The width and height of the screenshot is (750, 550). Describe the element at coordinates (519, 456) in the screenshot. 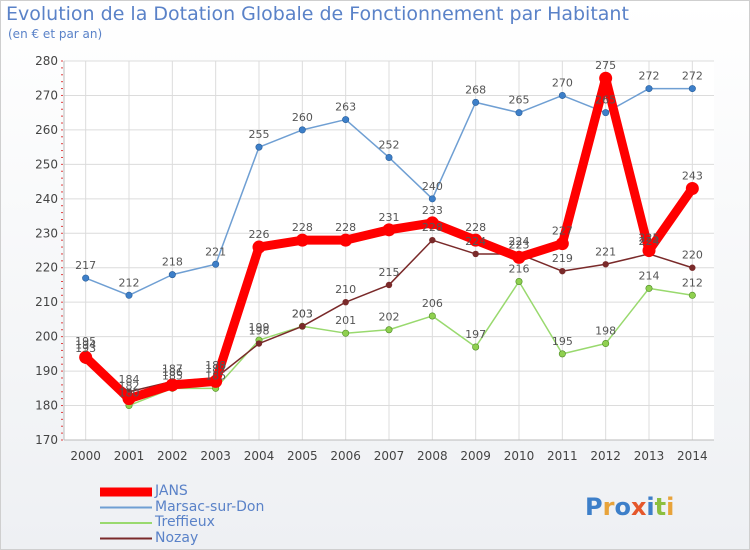

I see `x-tick-label: 2010` at that location.